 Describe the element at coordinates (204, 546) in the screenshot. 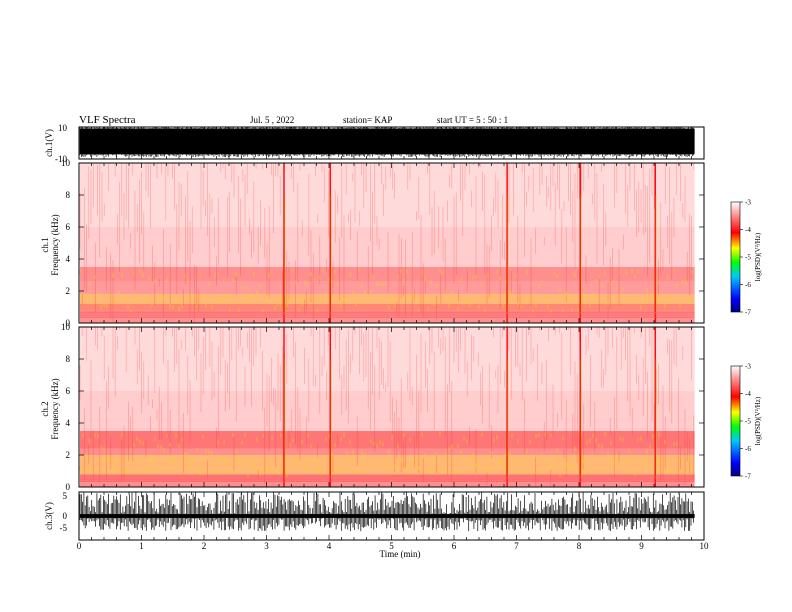

I see `x-tick-label: 2` at that location.